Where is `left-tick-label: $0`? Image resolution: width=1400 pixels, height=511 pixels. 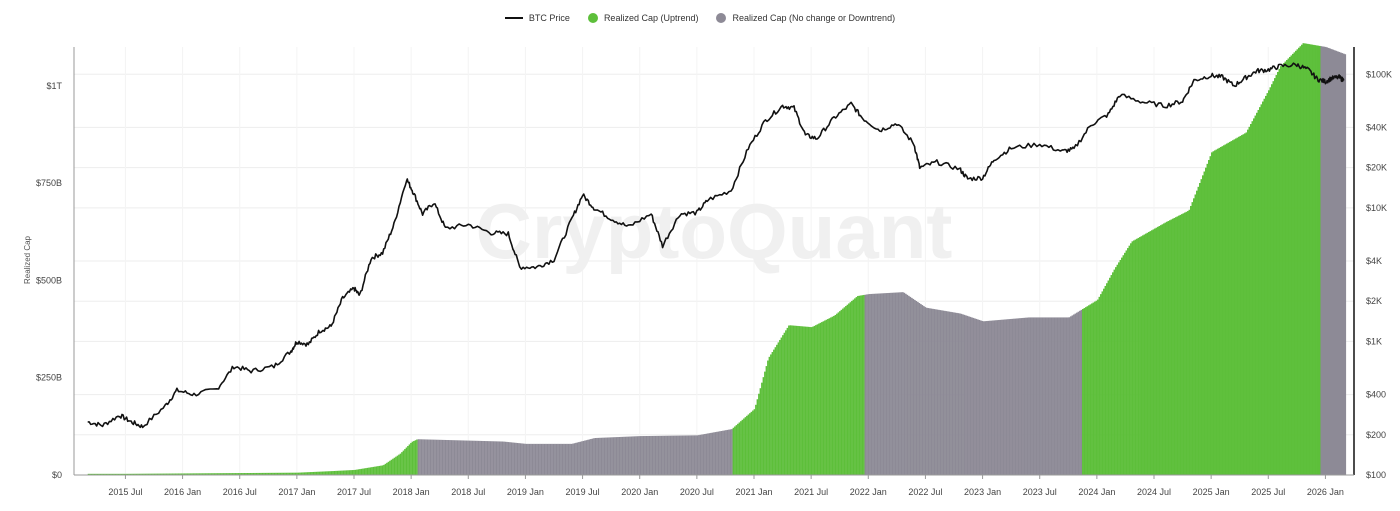 left-tick-label: $0 is located at coordinates (57, 475).